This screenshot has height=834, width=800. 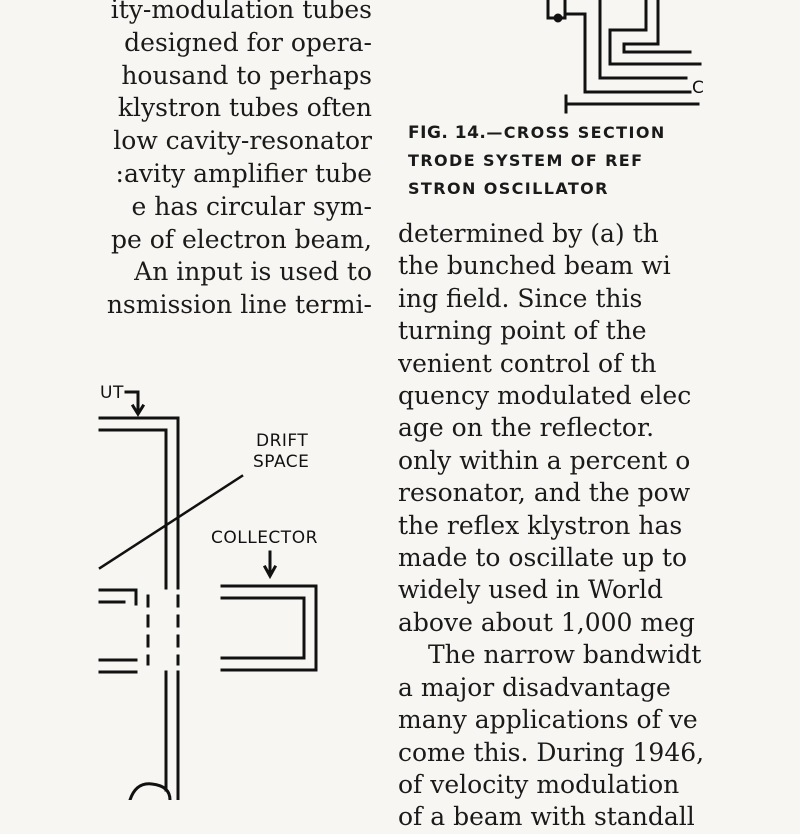 What do you see at coordinates (544, 493) in the screenshot?
I see `text-line: resonator, and the pow` at bounding box center [544, 493].